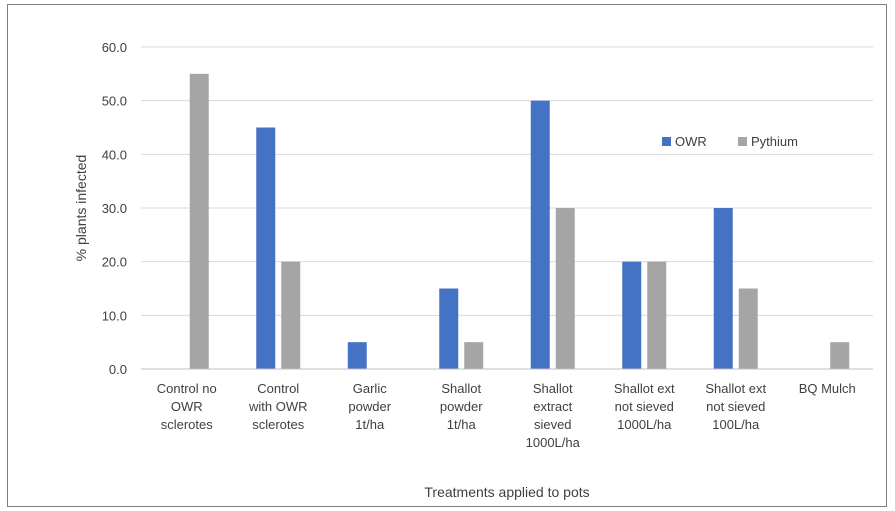 This screenshot has width=895, height=511. What do you see at coordinates (774, 141) in the screenshot?
I see `legend-label-pythium: Pythium` at bounding box center [774, 141].